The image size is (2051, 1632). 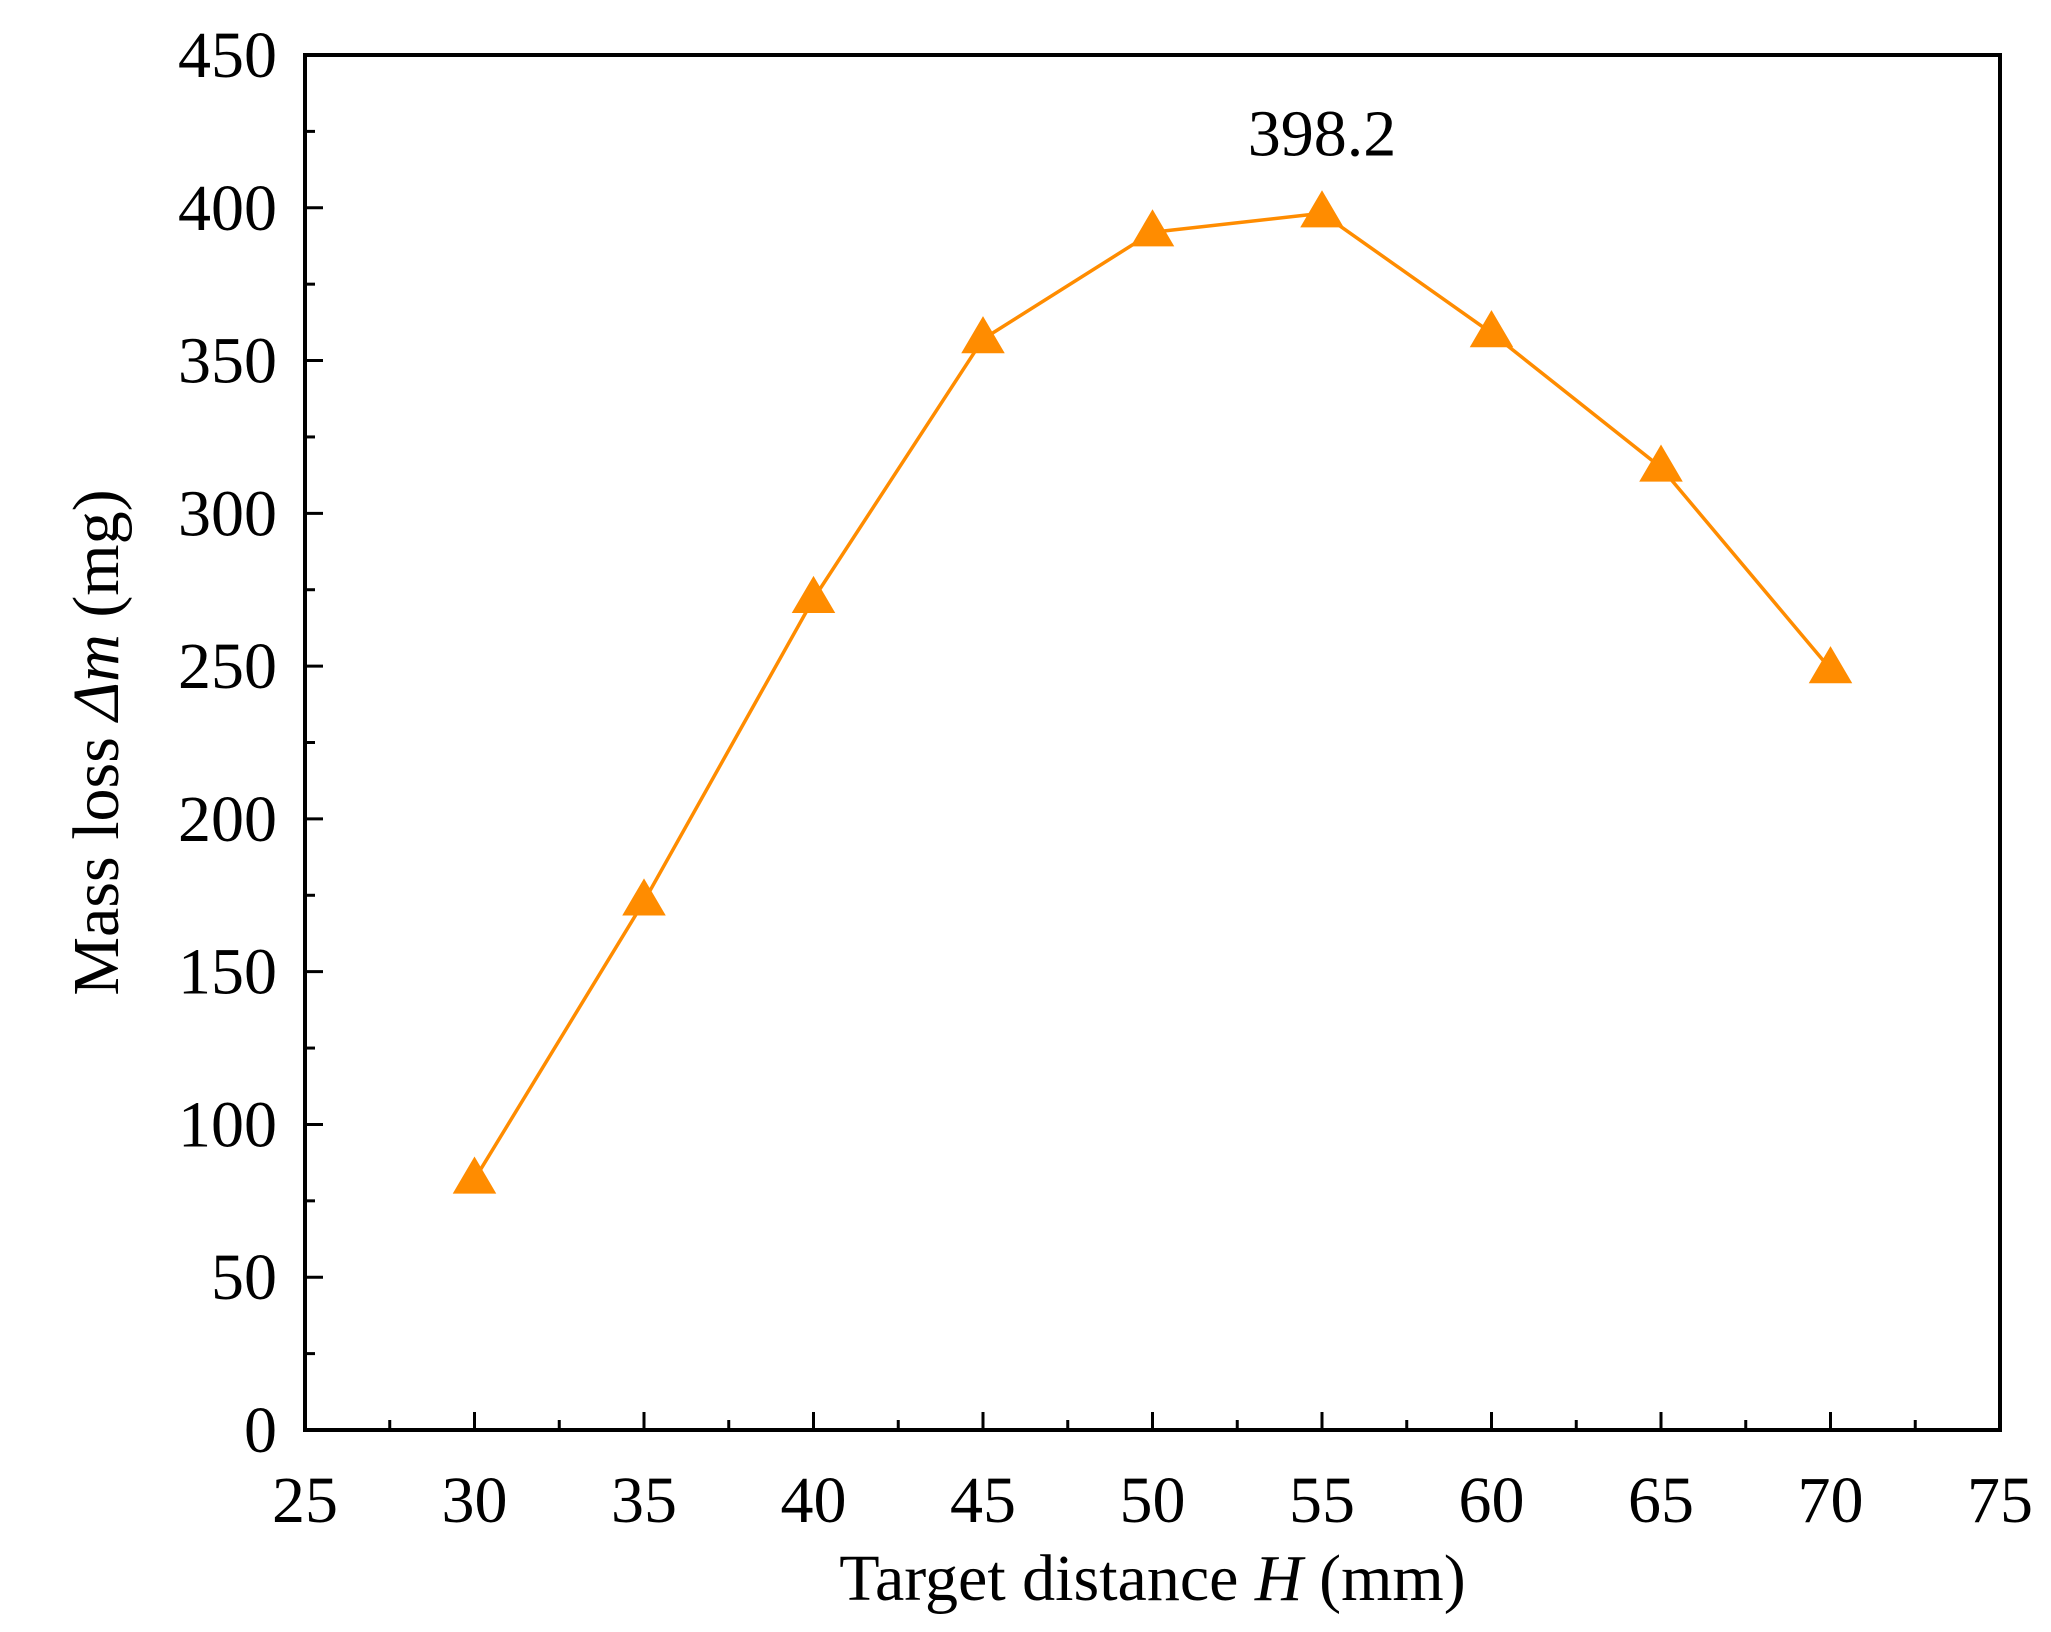 I want to click on x-tick-label: 25, so click(x=305, y=1500).